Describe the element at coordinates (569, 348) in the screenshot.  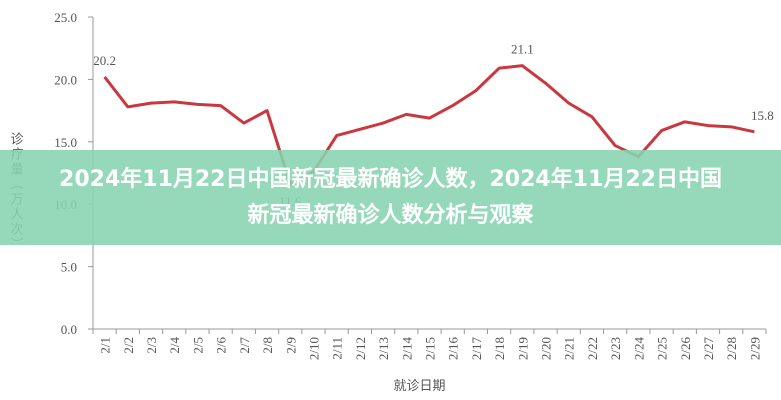
I see `x-tick-label: 2/21` at that location.